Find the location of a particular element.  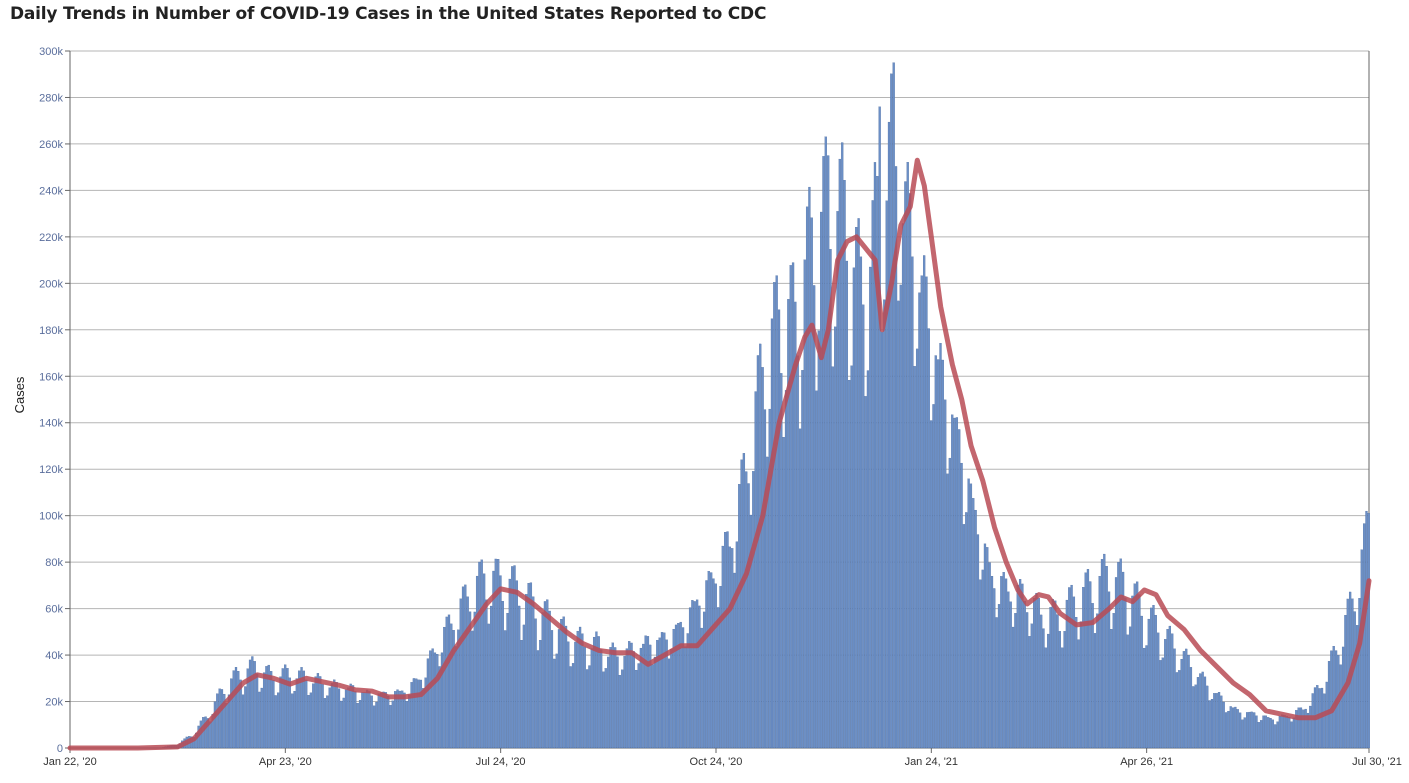

y-tick-label: 260k is located at coordinates (51, 145).